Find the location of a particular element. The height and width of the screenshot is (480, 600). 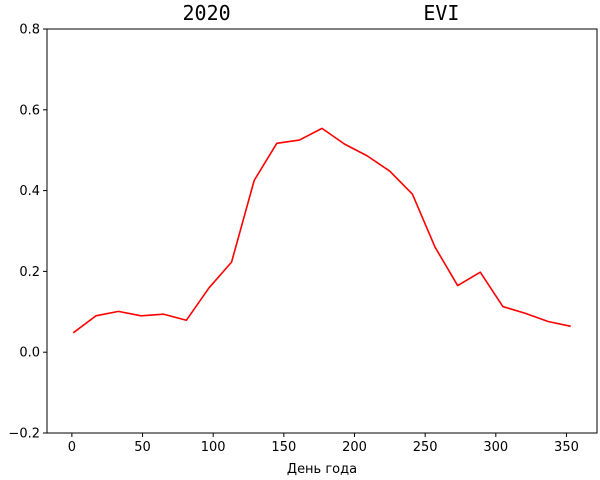

y-tick-label: 0.8 is located at coordinates (29, 30).